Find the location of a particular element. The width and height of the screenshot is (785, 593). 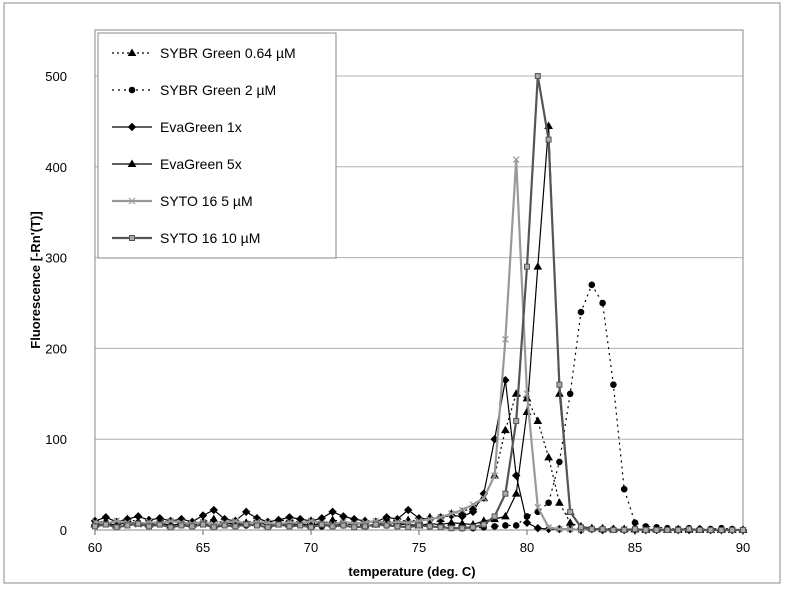

x-tick-label: 90 is located at coordinates (743, 547).